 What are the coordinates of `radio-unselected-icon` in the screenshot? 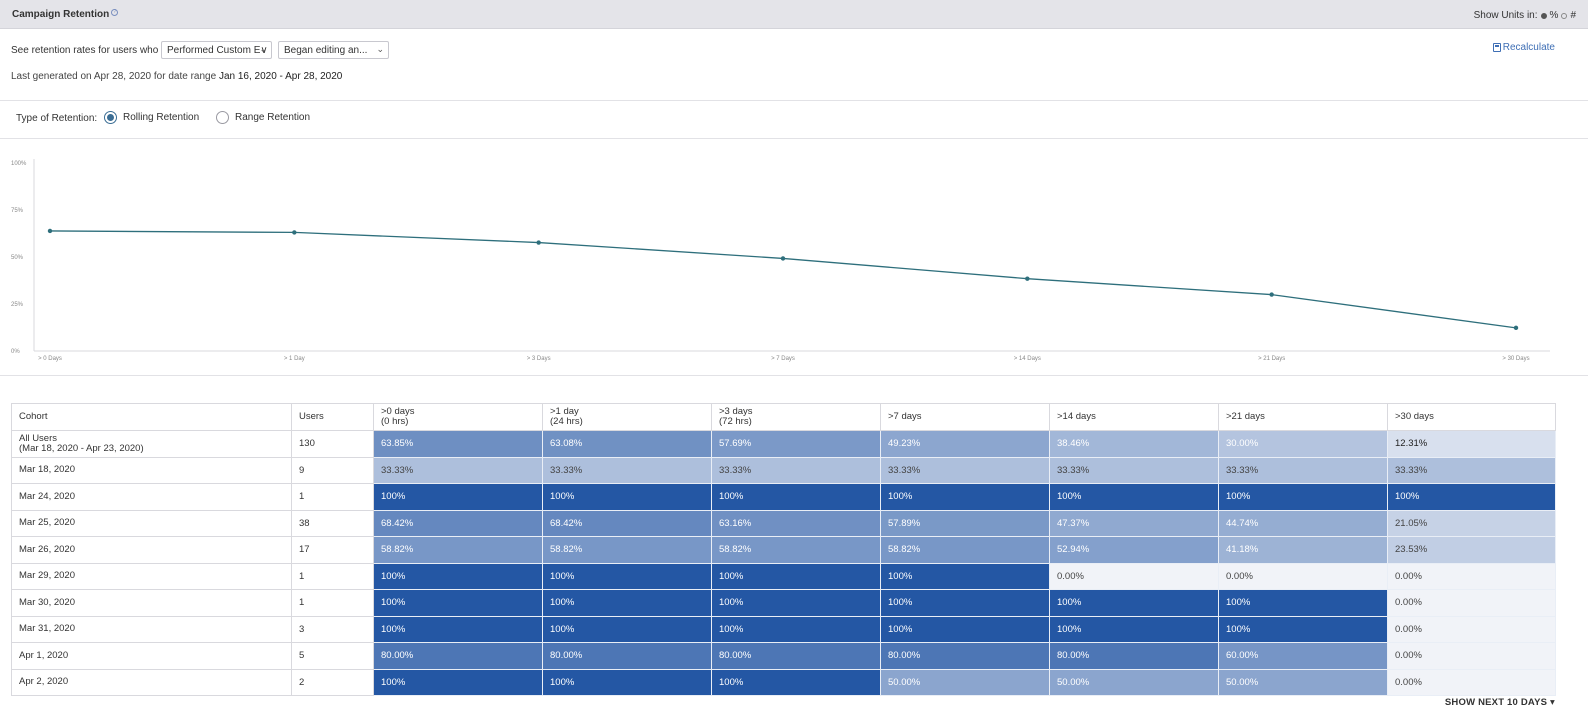 It's located at (222, 117).